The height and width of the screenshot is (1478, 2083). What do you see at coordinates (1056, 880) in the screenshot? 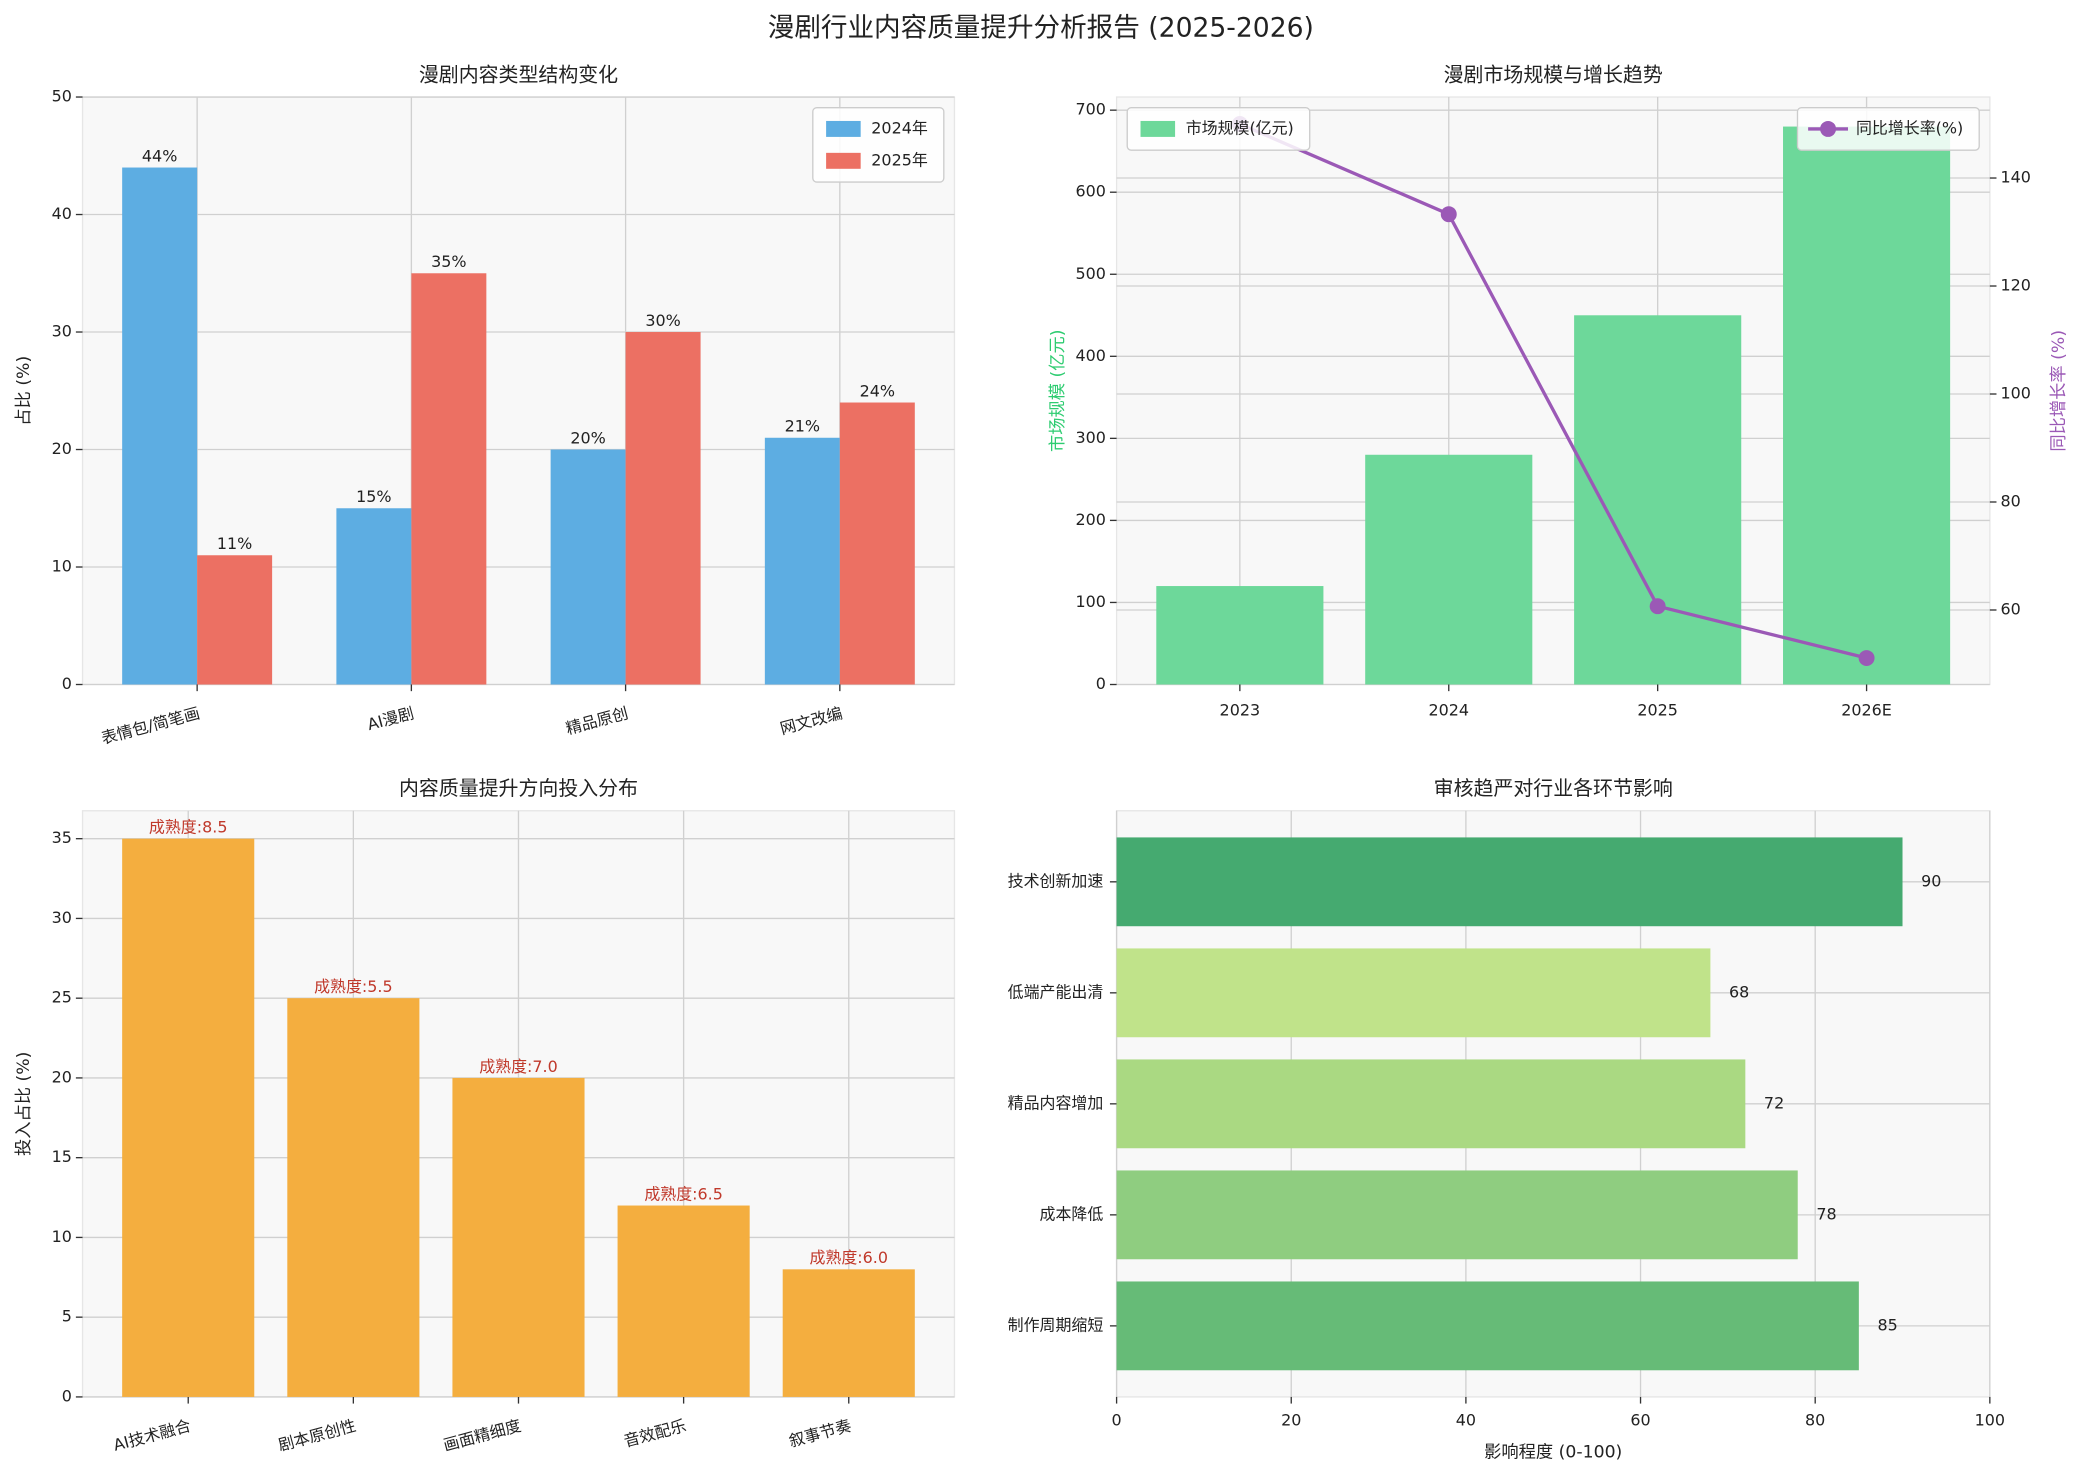
I see `y-tick-label: 技术创新加速` at bounding box center [1056, 880].